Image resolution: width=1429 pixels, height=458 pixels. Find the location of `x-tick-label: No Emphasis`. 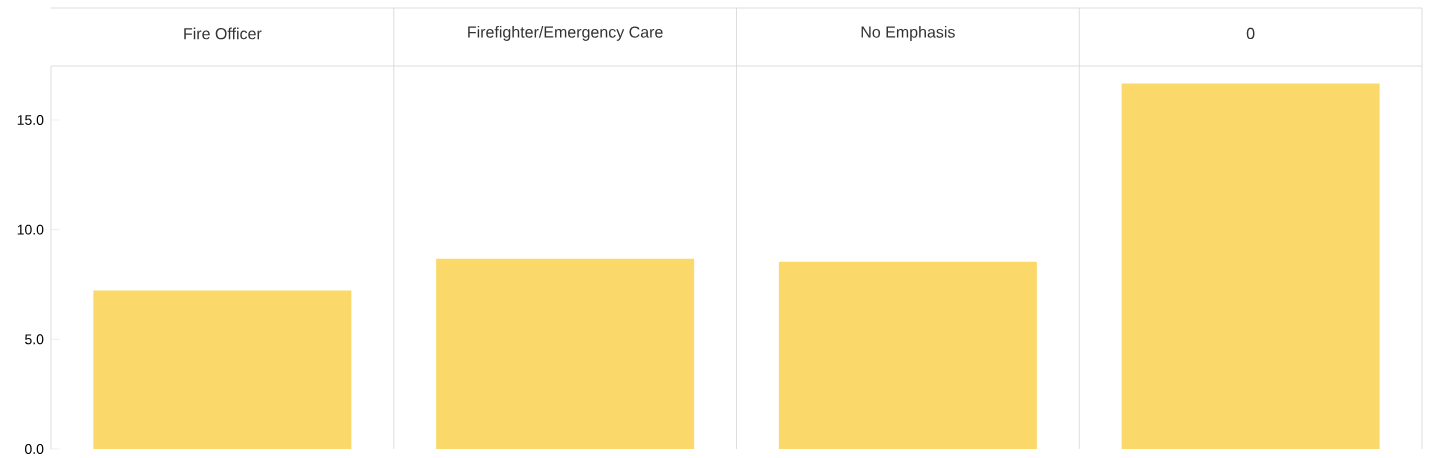

x-tick-label: No Emphasis is located at coordinates (908, 33).